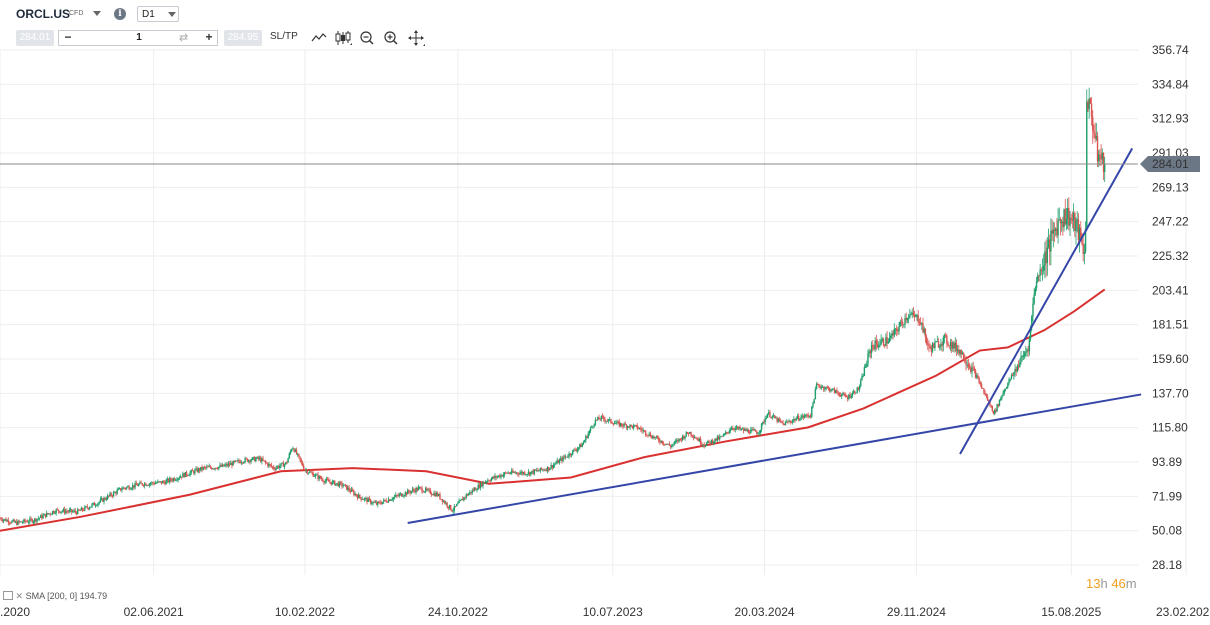 This screenshot has width=1210, height=625. I want to click on timeframe-select: D1, so click(158, 14).